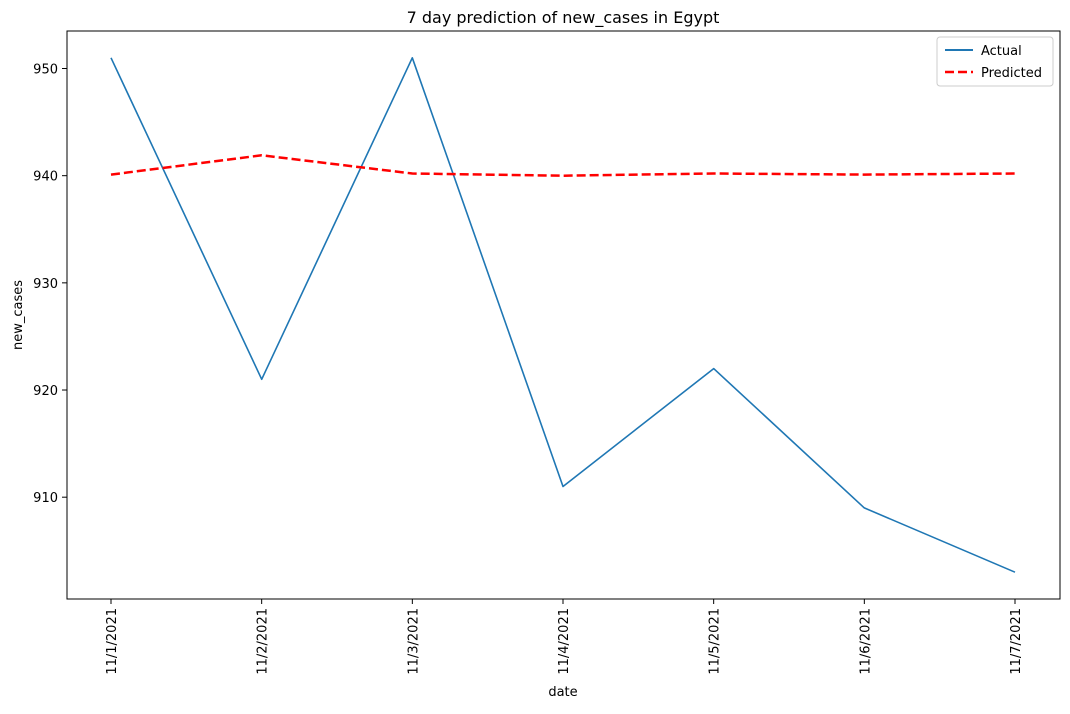  What do you see at coordinates (1001, 51) in the screenshot?
I see `legend-label-actual: Actual` at bounding box center [1001, 51].